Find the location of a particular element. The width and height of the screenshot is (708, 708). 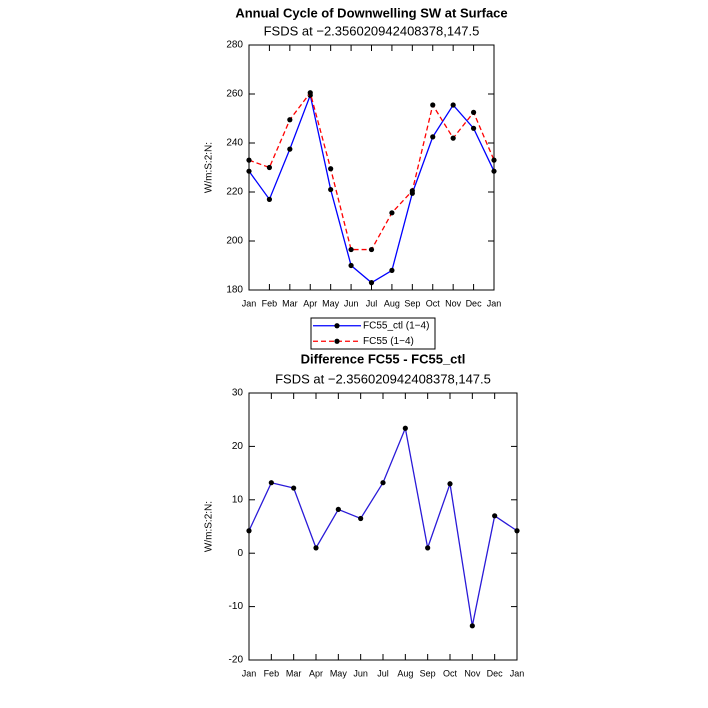

chart-title: Difference FC55 - FC55_ctl is located at coordinates (383, 358).